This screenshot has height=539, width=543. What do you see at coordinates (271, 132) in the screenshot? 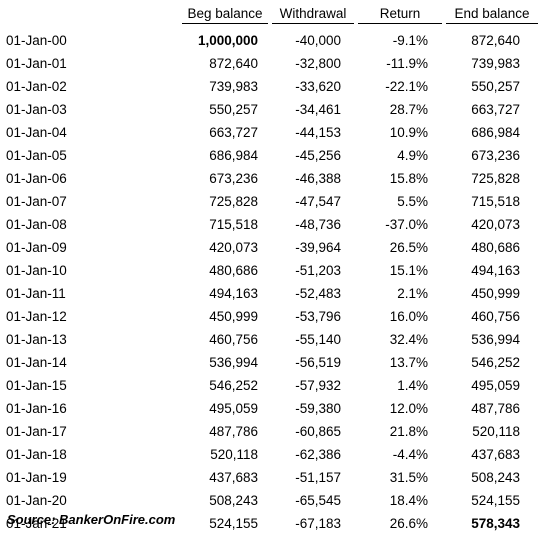
I see `table-row: 01-Jan-04 663,727 -44,153 10.9% 686,984` at bounding box center [271, 132].